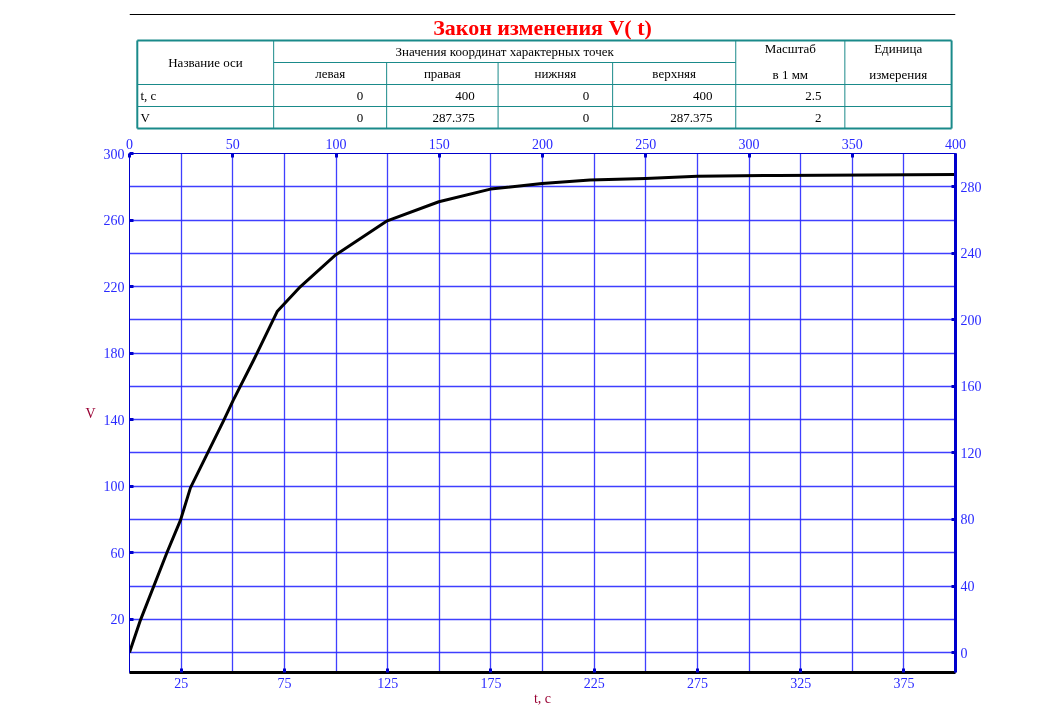 The width and height of the screenshot is (1060, 708). I want to click on y-tick-label: 140, so click(114, 420).